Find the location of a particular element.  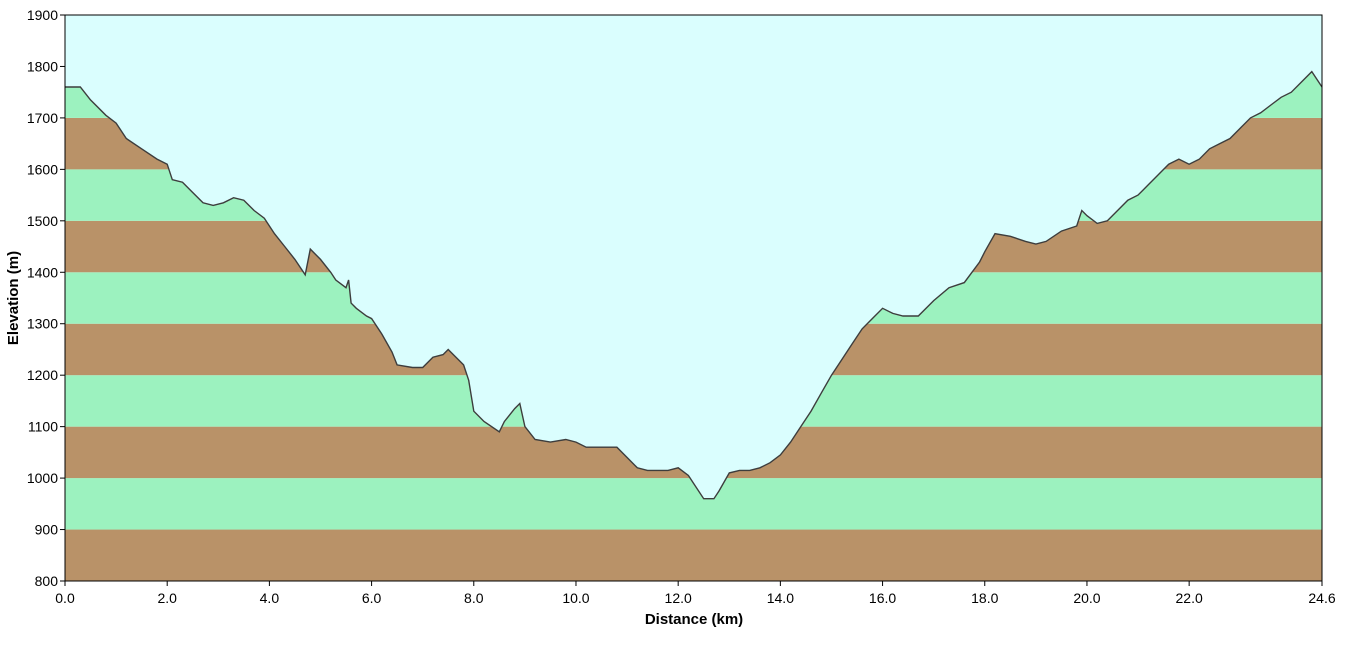

x-tick-label: 6.0 is located at coordinates (372, 598).